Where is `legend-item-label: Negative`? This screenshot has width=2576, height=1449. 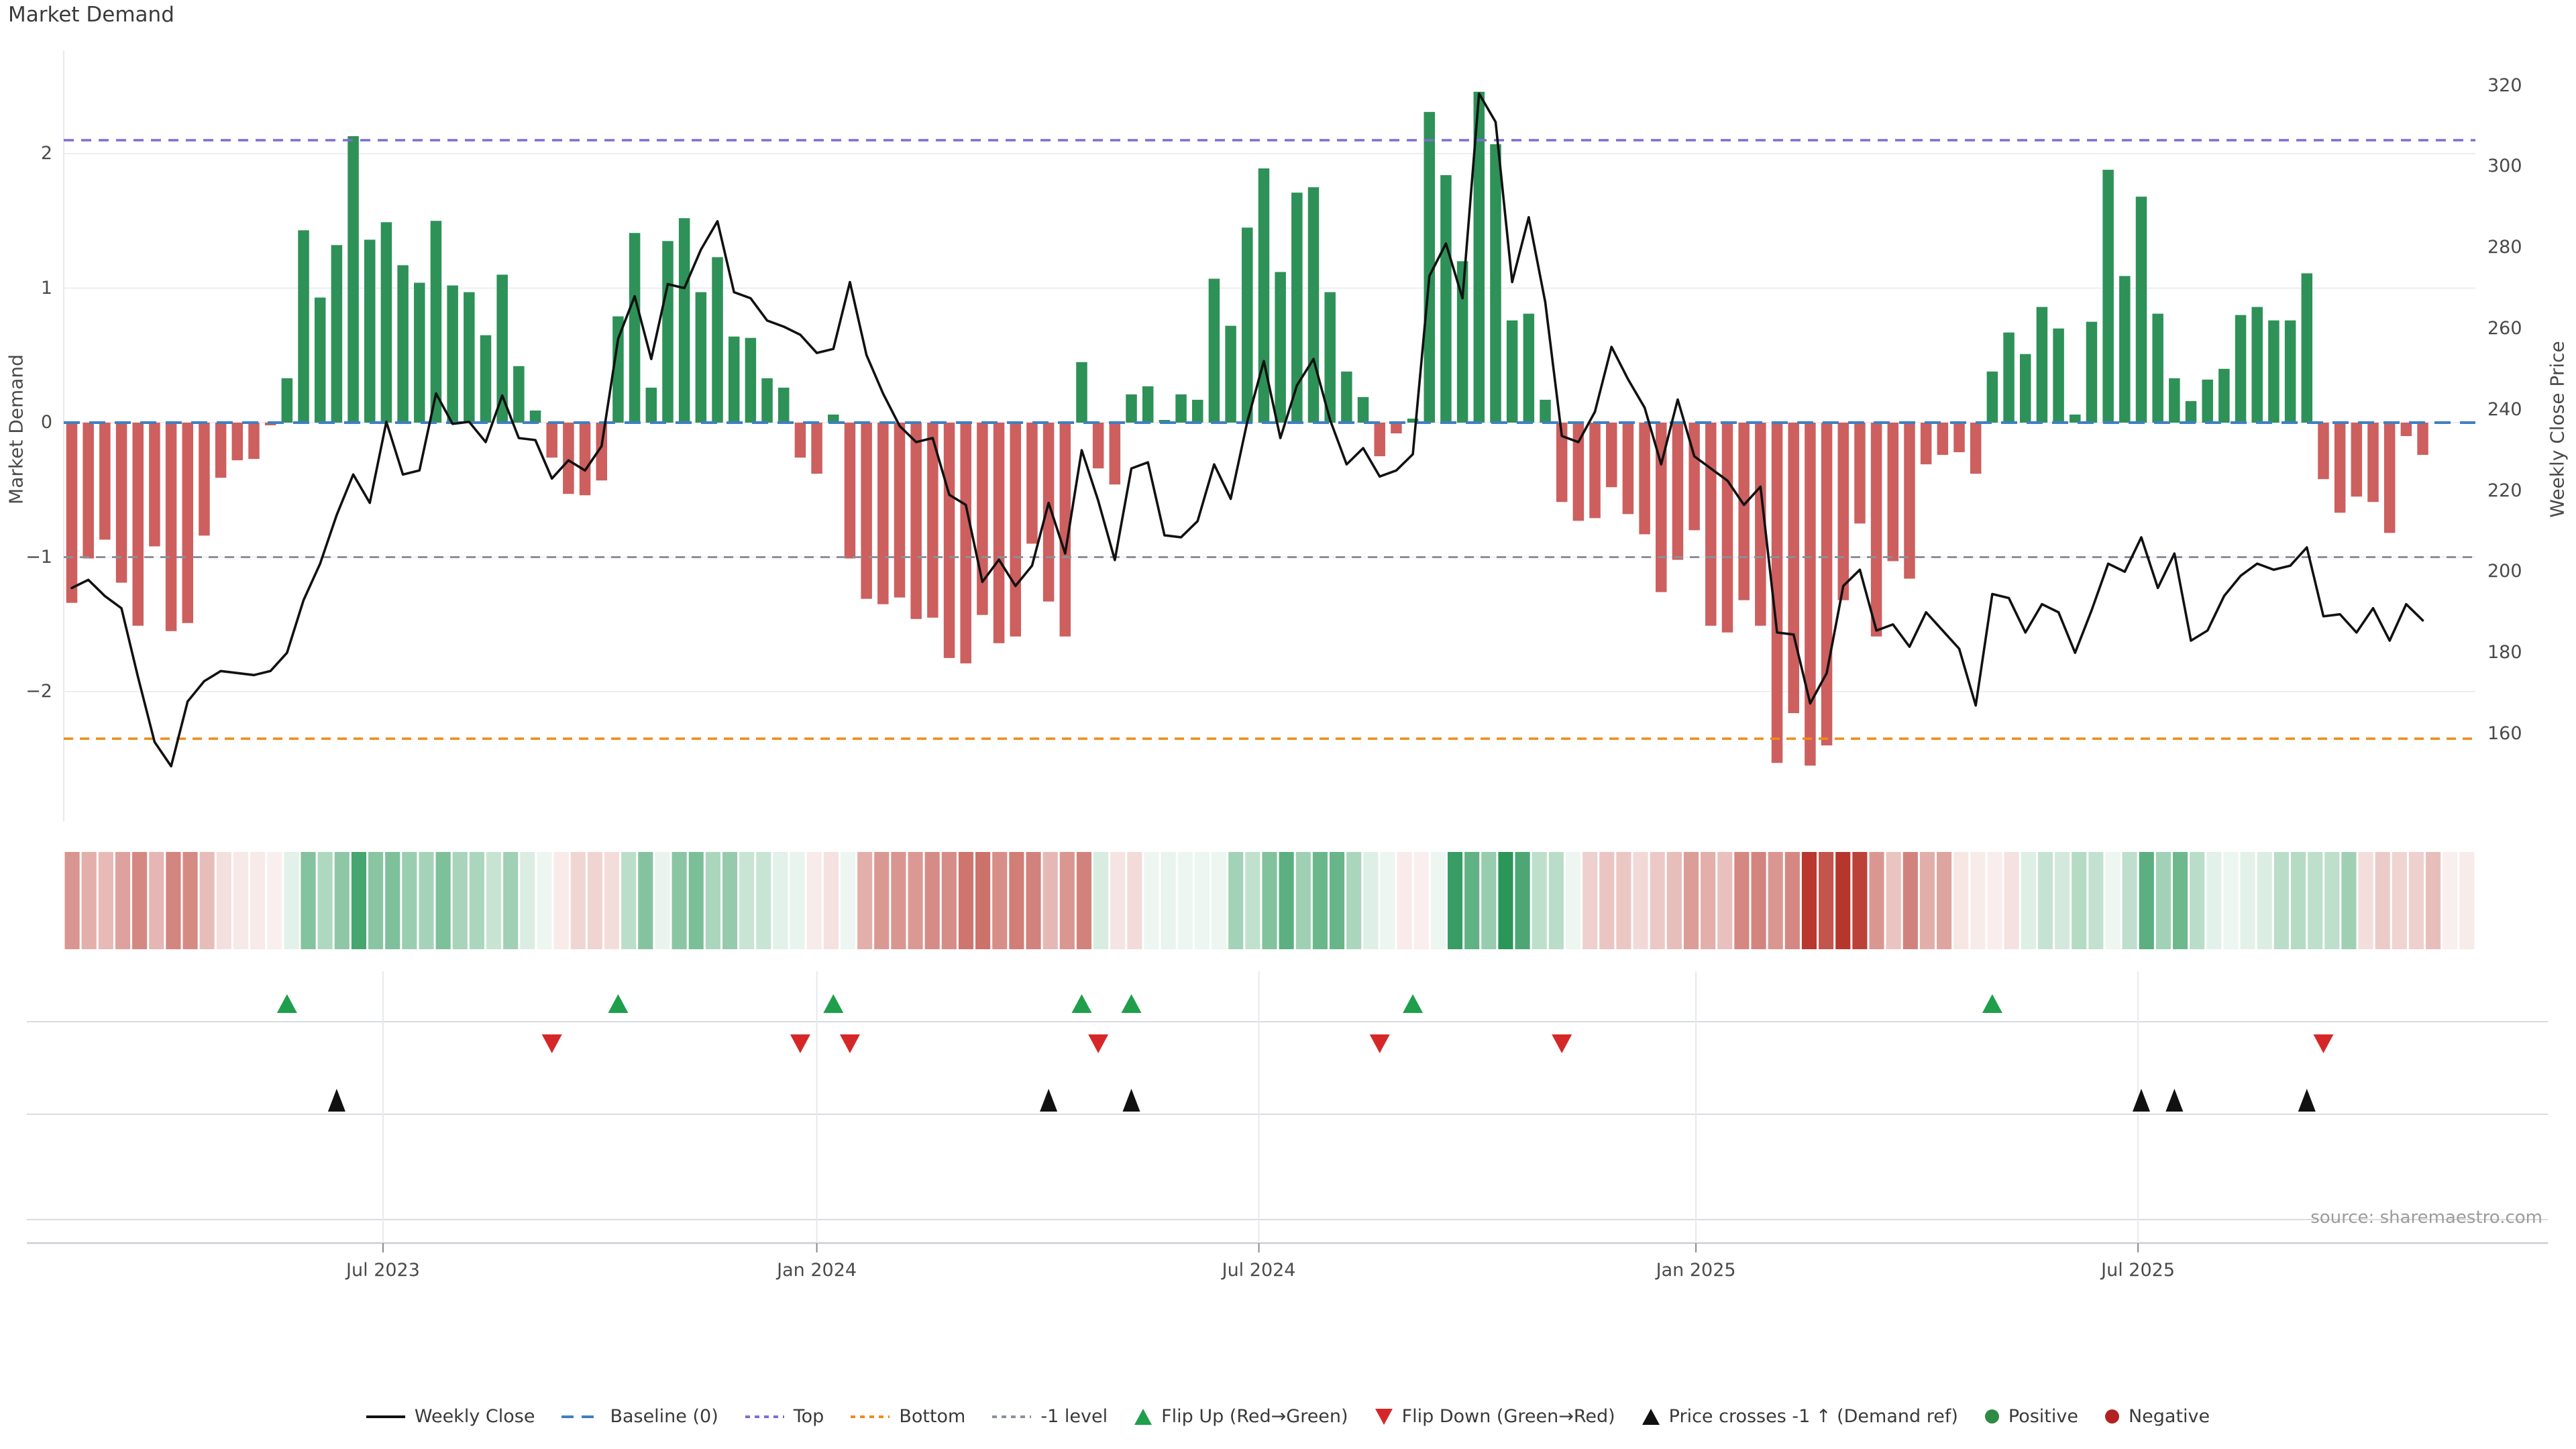 legend-item-label: Negative is located at coordinates (2169, 1416).